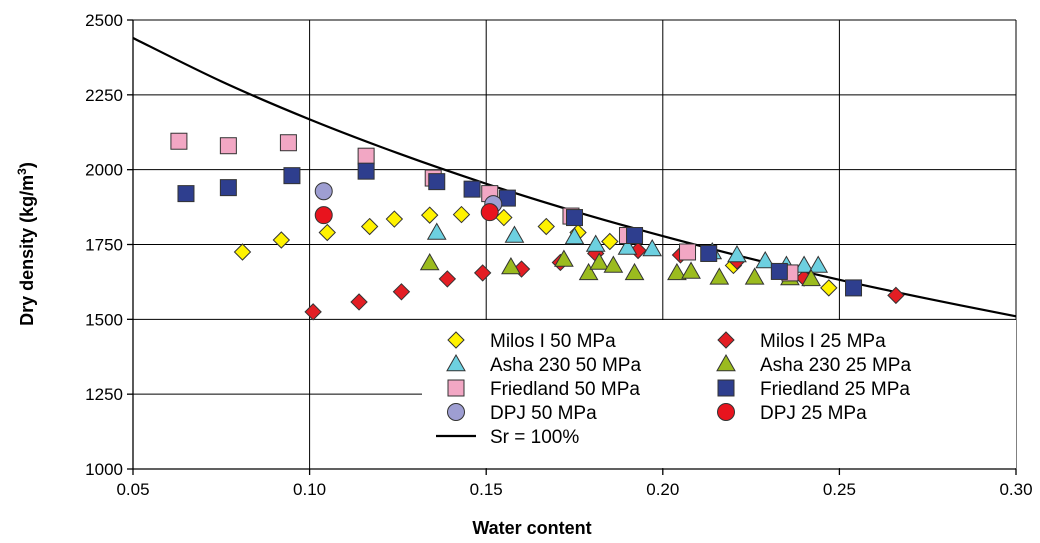  Describe the element at coordinates (456, 362) in the screenshot. I see `legend-swatch-asha-230-50-mpa` at that location.